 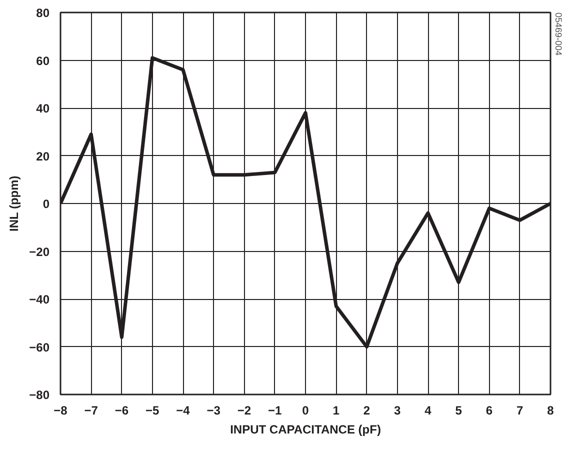 I want to click on x-tick-label: −8, so click(x=61, y=411).